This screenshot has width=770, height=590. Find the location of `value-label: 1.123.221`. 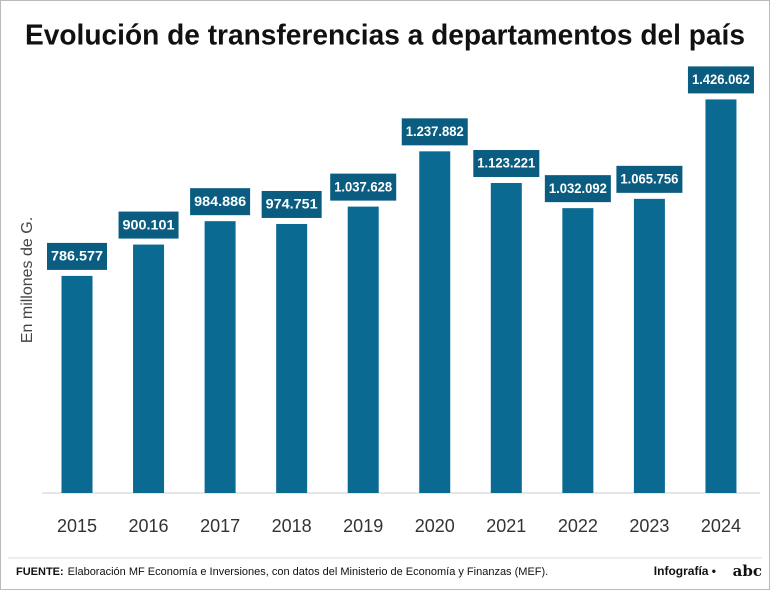

value-label: 1.123.221 is located at coordinates (506, 163).